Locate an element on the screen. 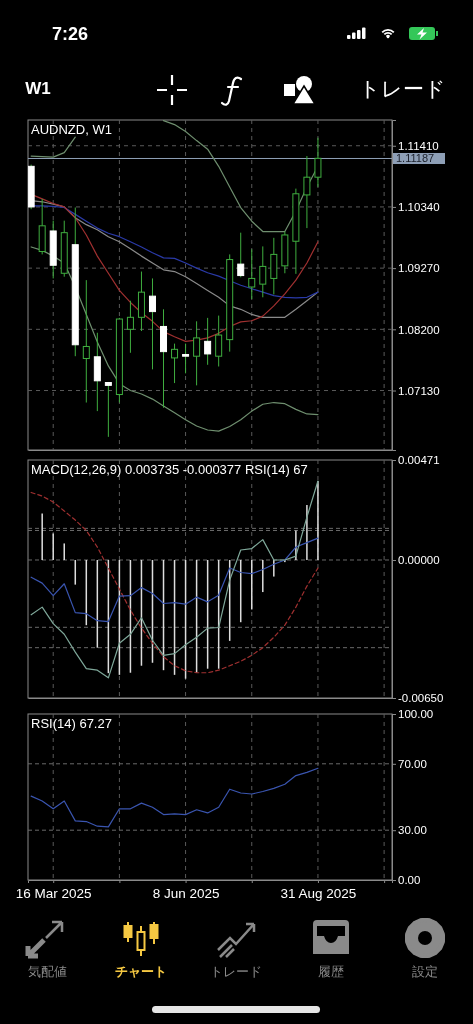  y-tick-label: 1.08200 is located at coordinates (419, 329).